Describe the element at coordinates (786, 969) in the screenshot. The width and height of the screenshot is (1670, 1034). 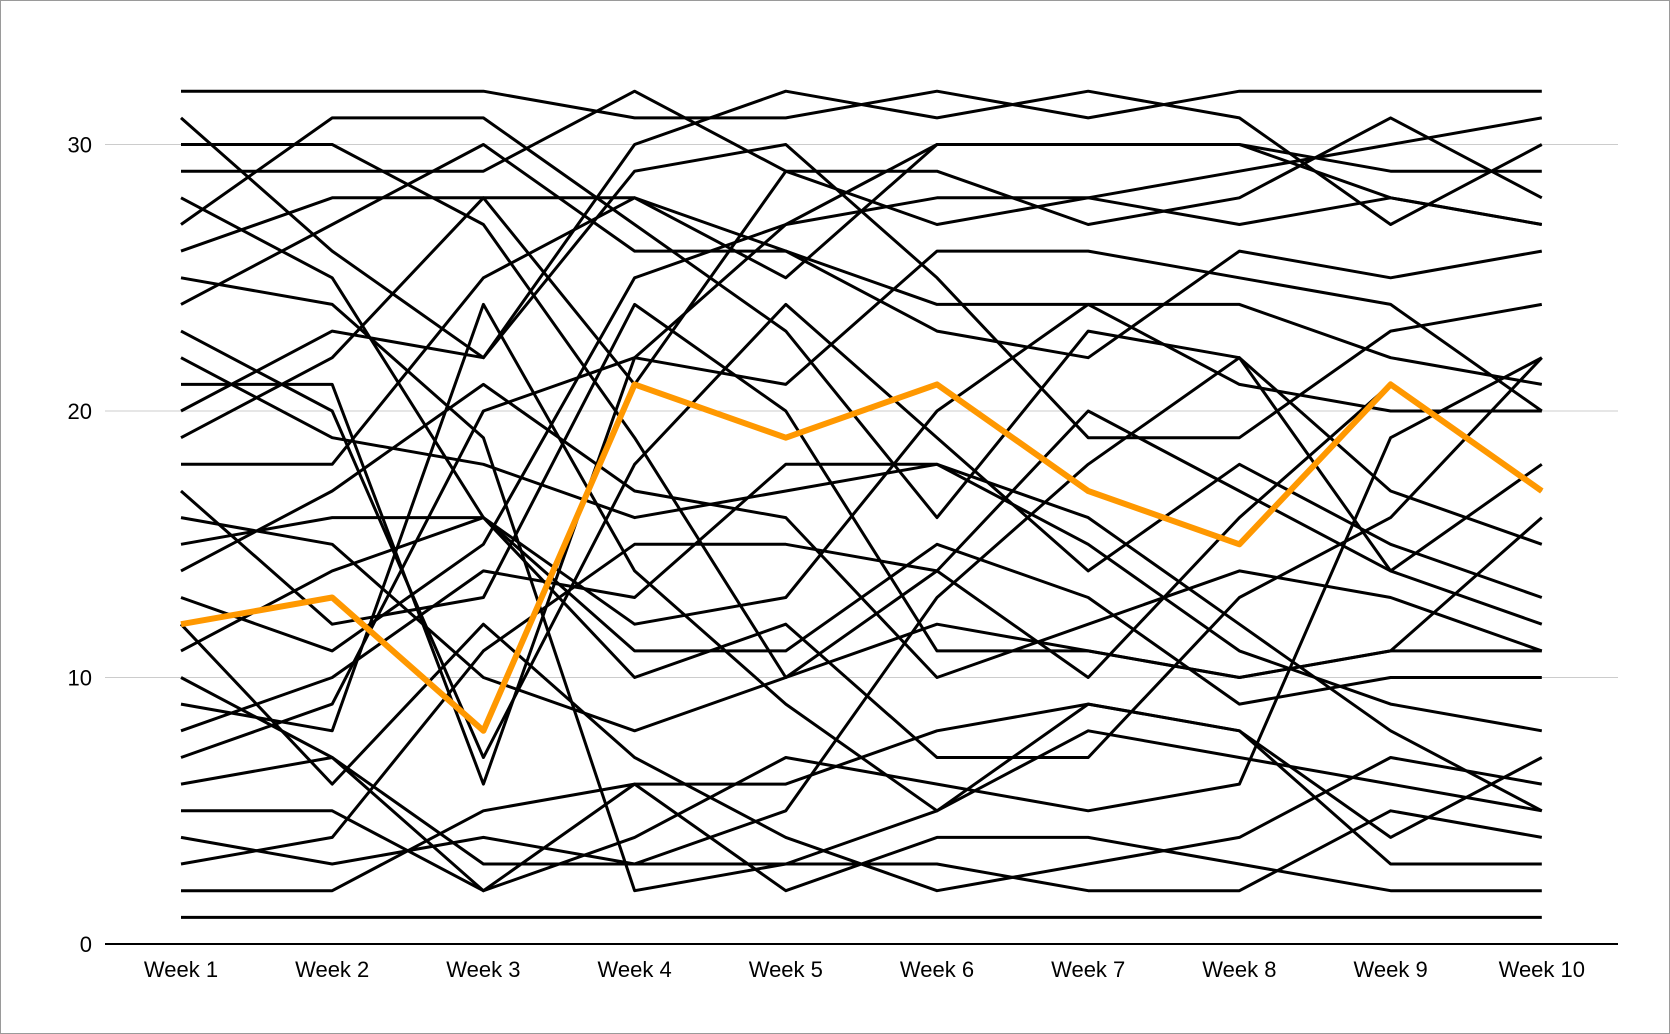
I see `x-tick-label: Week 5` at that location.